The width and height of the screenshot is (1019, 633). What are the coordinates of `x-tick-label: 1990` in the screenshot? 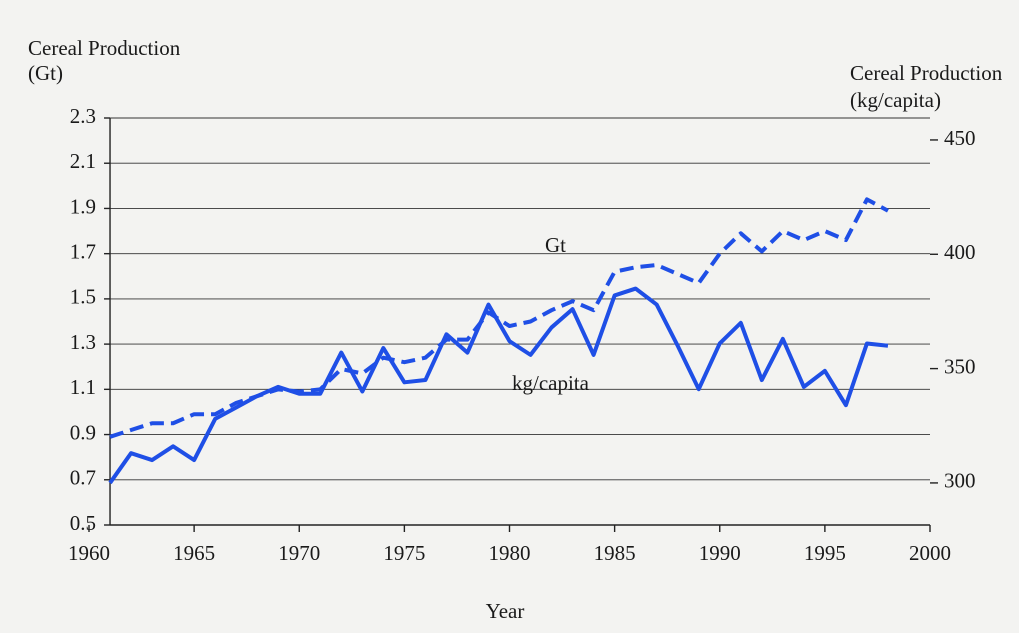 It's located at (720, 553).